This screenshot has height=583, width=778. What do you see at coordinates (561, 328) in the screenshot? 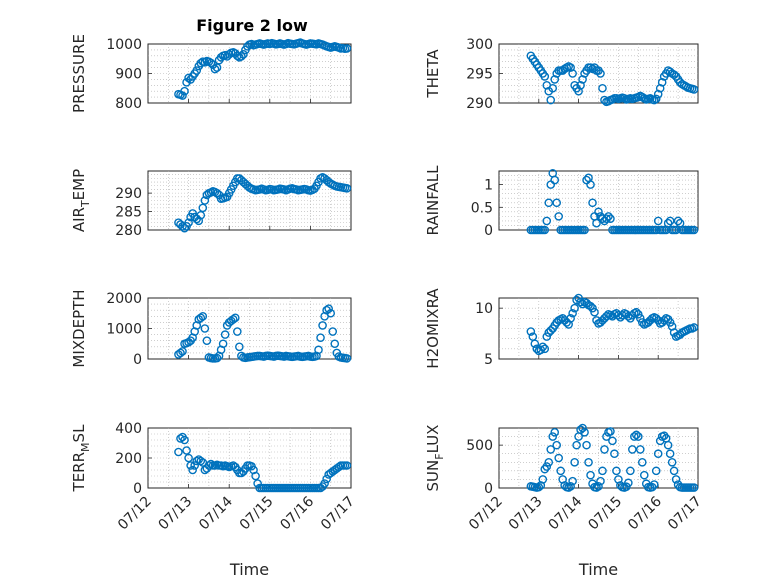
I see `subplot-6: 5 10 H2OMIXRA` at bounding box center [561, 328].